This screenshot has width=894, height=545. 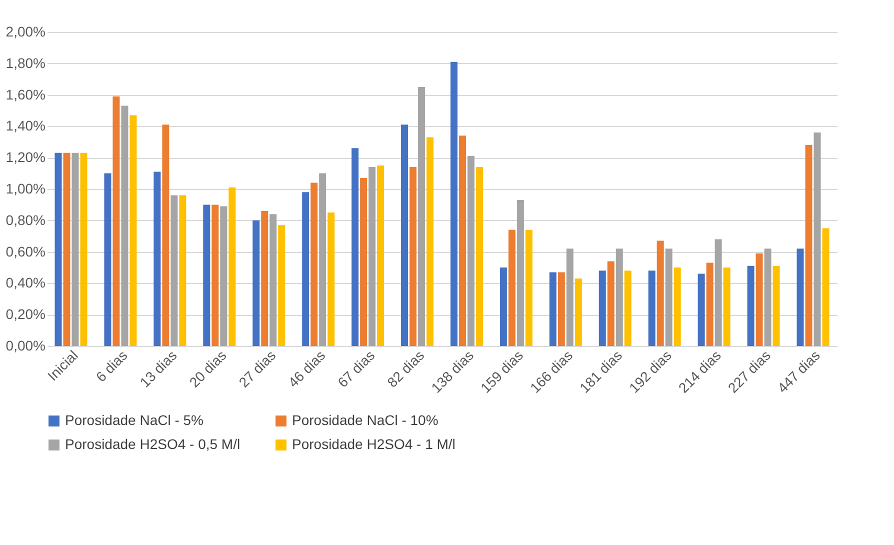 I want to click on legend-label: Porosidade NaCl - 10%, so click(x=365, y=420).